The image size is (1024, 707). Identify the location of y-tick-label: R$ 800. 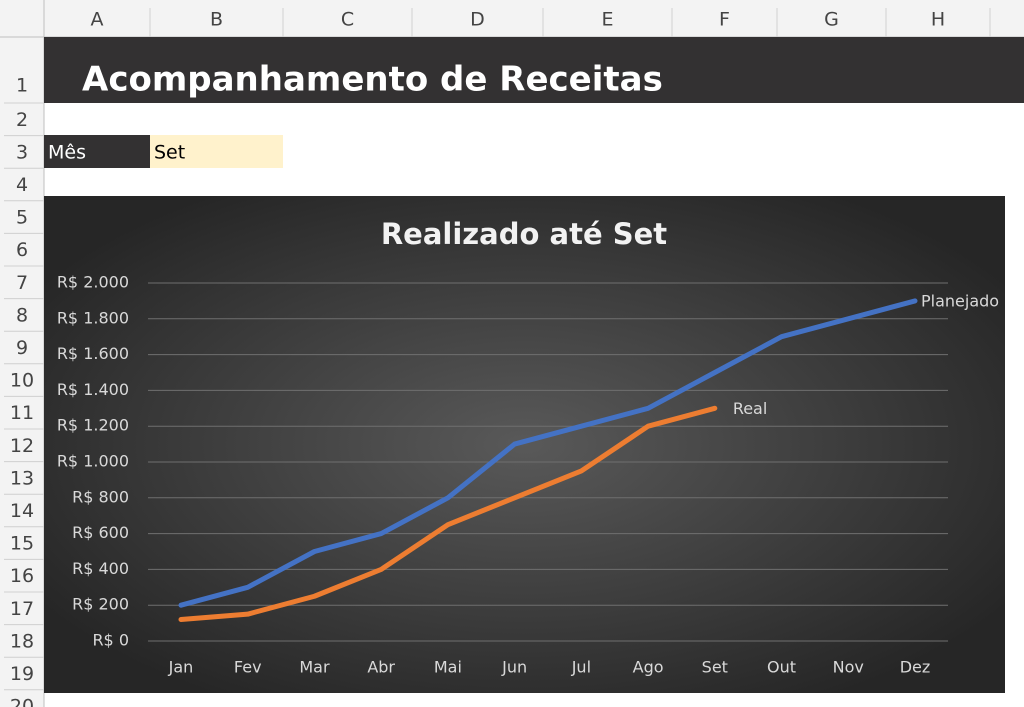
(100, 496).